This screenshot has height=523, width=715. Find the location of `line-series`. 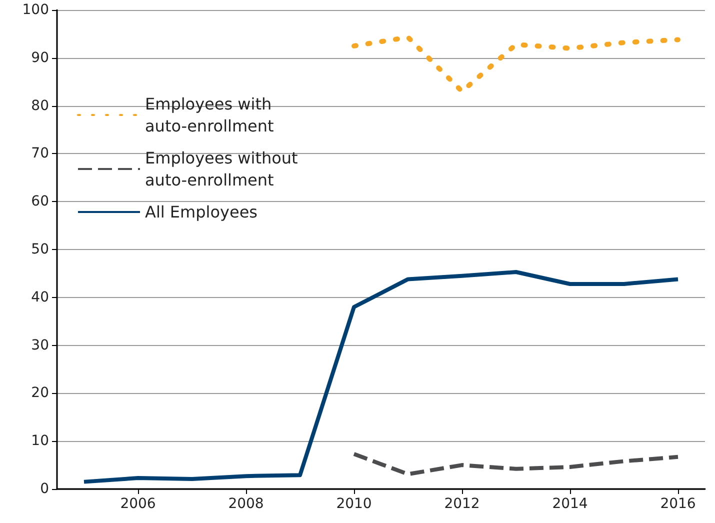

line-series is located at coordinates (516, 464).